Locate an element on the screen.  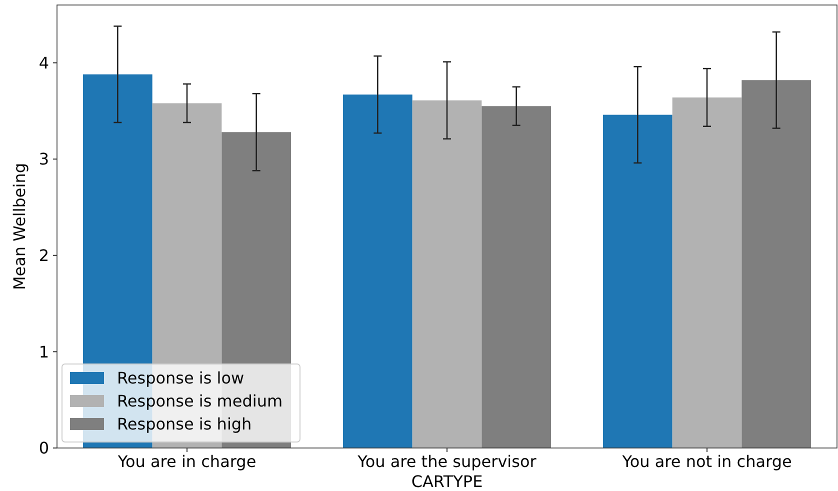
x-tick-label: You are the supervisor is located at coordinates (446, 461).